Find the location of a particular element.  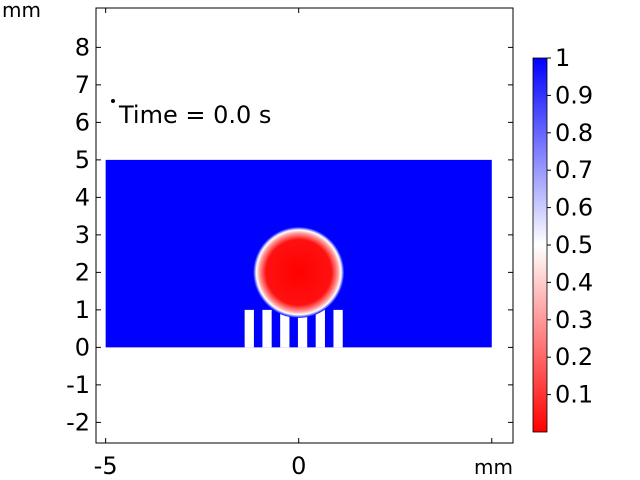

droplet is located at coordinates (299, 272).